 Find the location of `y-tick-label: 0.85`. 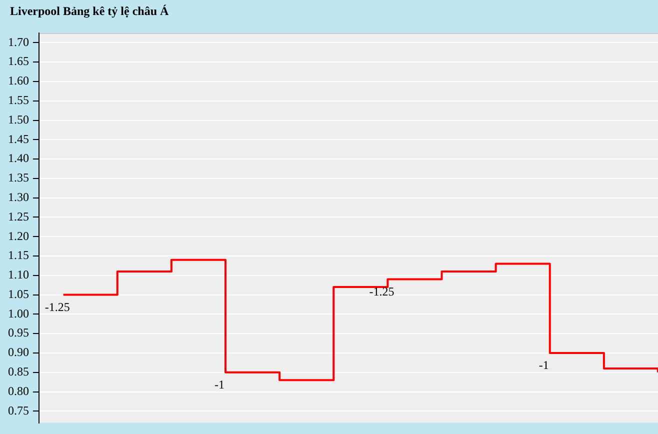

y-tick-label: 0.85 is located at coordinates (18, 371).